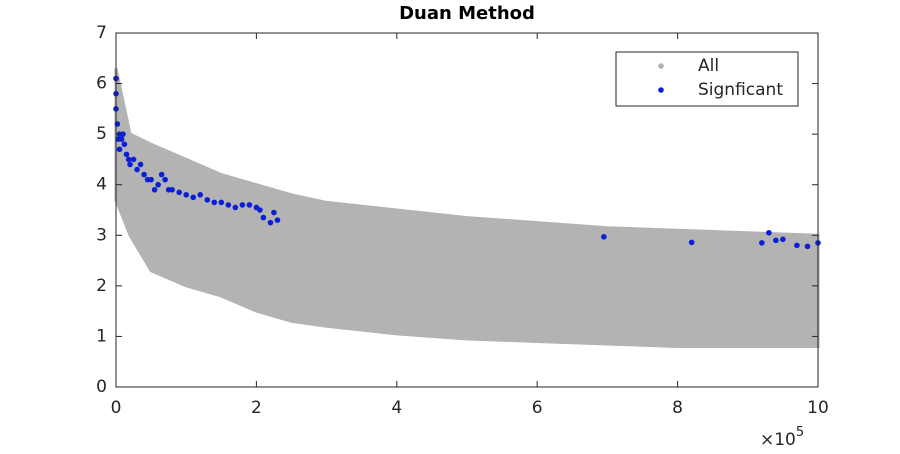 The height and width of the screenshot is (454, 900). I want to click on x-tick-label: 6, so click(537, 408).